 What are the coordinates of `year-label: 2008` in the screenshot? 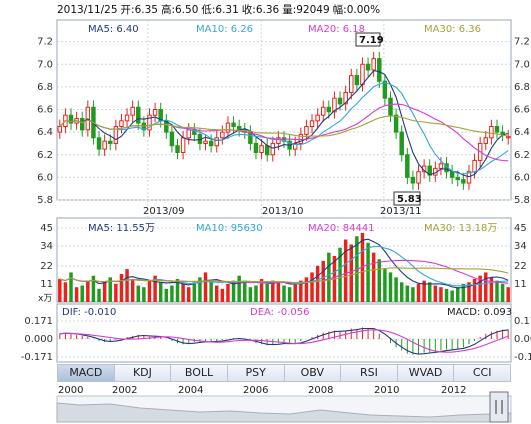 It's located at (321, 390).